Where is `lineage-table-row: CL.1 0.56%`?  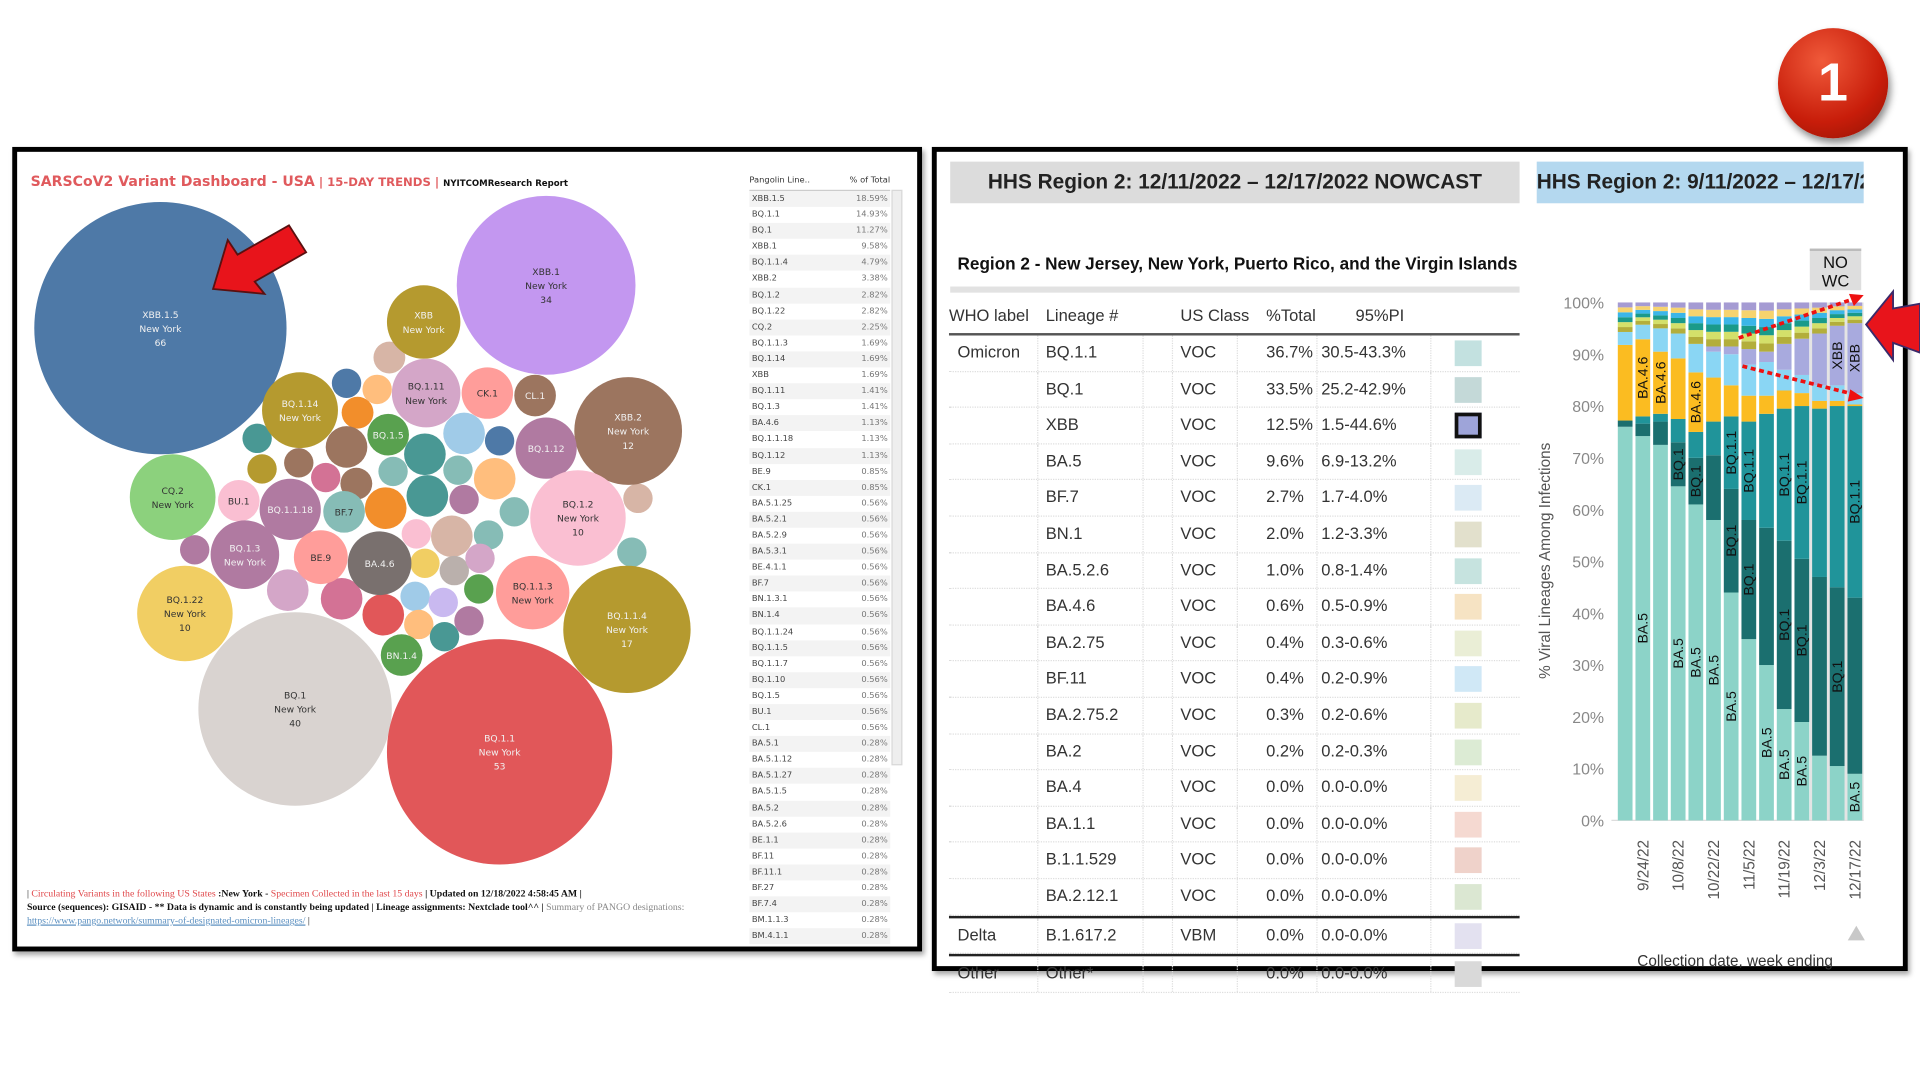
lineage-table-row: CL.1 0.56% is located at coordinates (819, 728).